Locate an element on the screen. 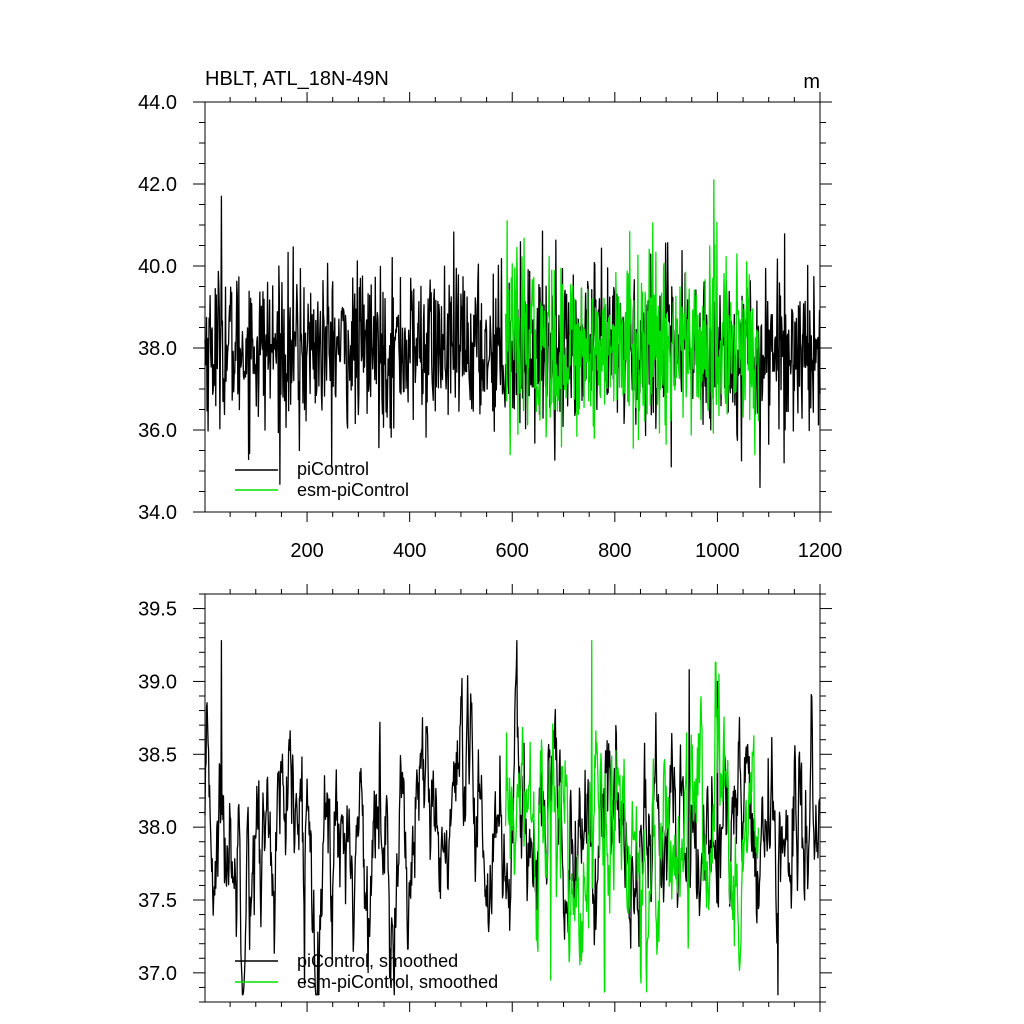 This screenshot has width=1024, height=1024. y-tick-label: 39.5 is located at coordinates (157, 610).